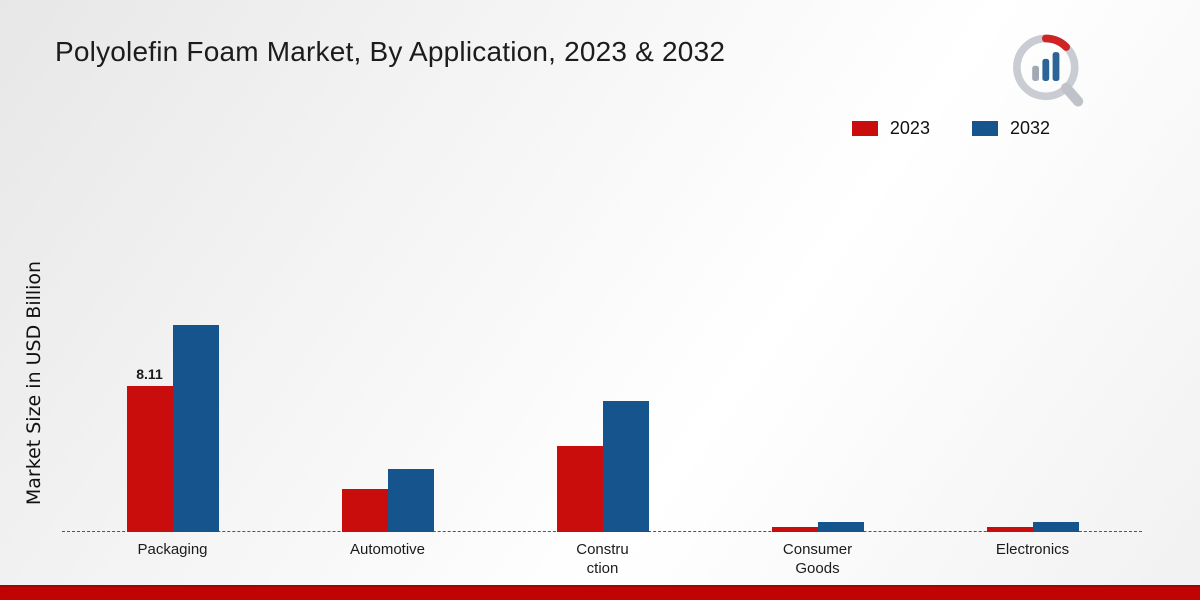 The width and height of the screenshot is (1200, 600). I want to click on category-label: Electronics, so click(1032, 549).